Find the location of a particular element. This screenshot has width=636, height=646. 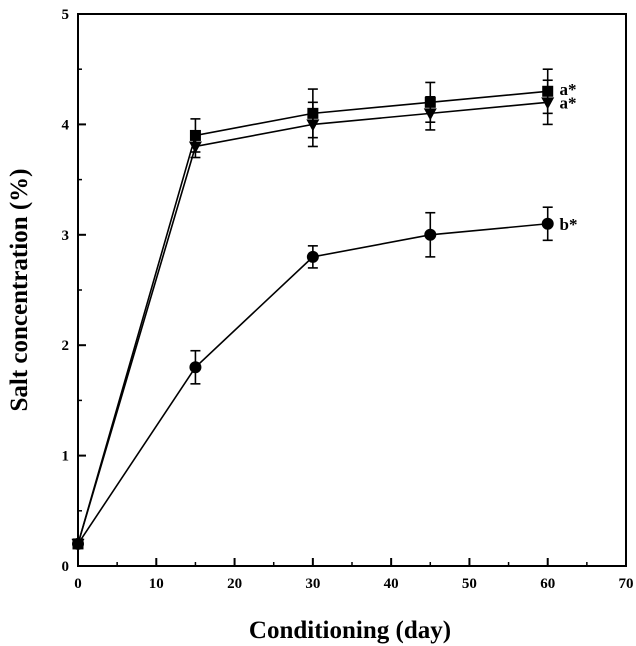

y-tick-label: 2 is located at coordinates (66, 346).